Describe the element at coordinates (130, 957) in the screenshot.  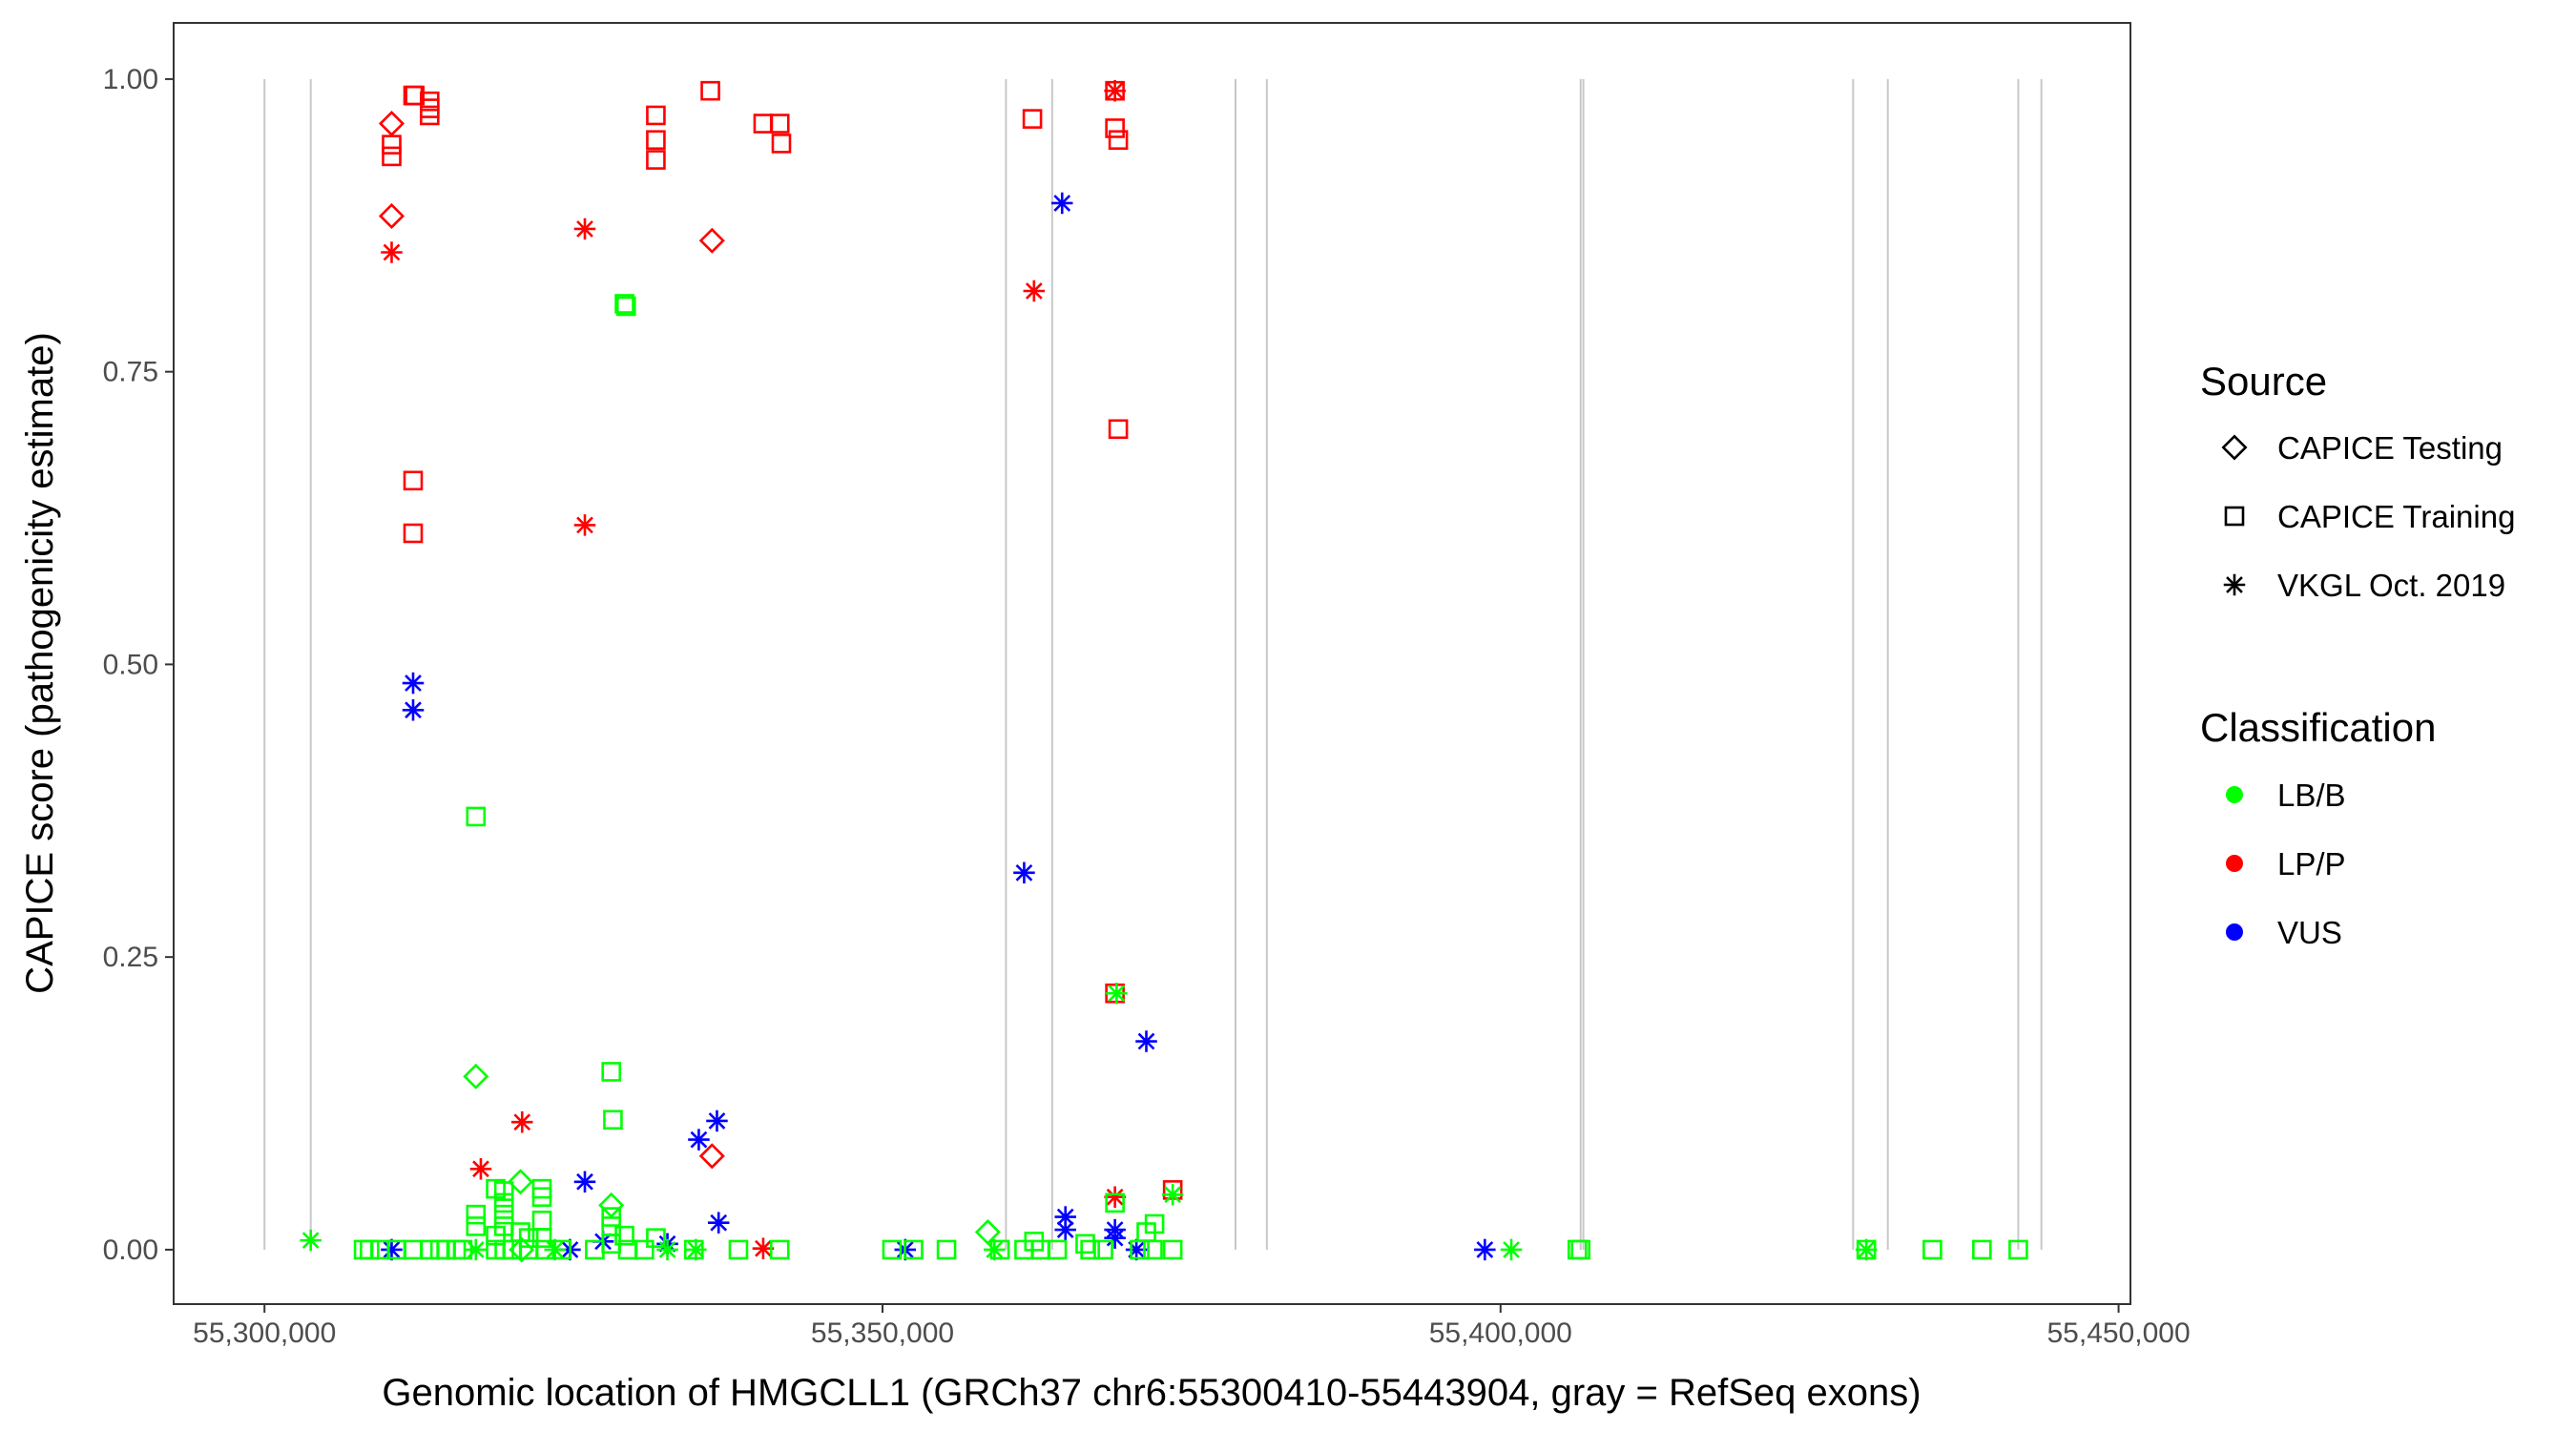
I see `y-tick-label: 0.25` at that location.